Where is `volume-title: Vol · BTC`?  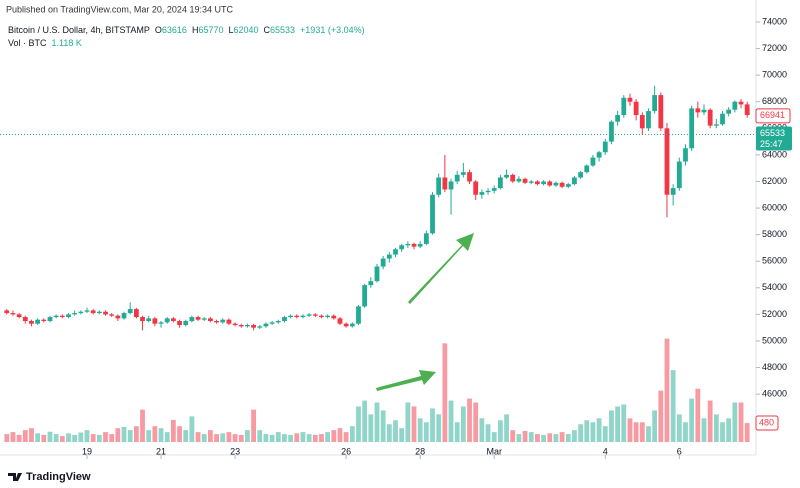
volume-title: Vol · BTC is located at coordinates (27, 43).